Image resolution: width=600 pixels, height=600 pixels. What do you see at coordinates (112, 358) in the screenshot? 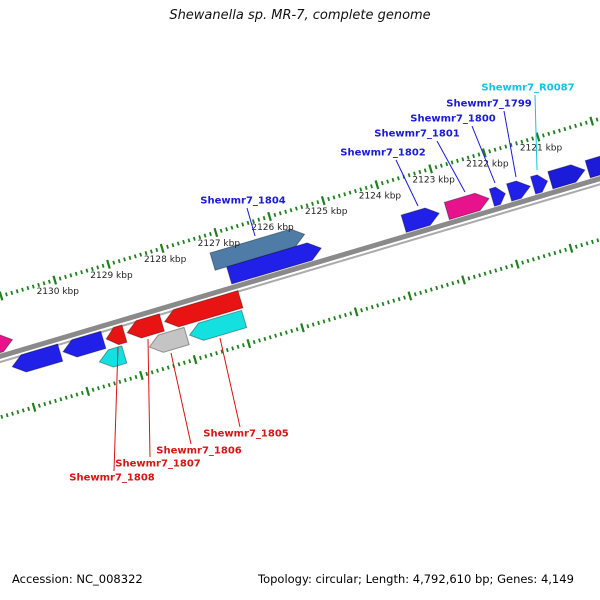
I see `gene-arrow-g16` at bounding box center [112, 358].